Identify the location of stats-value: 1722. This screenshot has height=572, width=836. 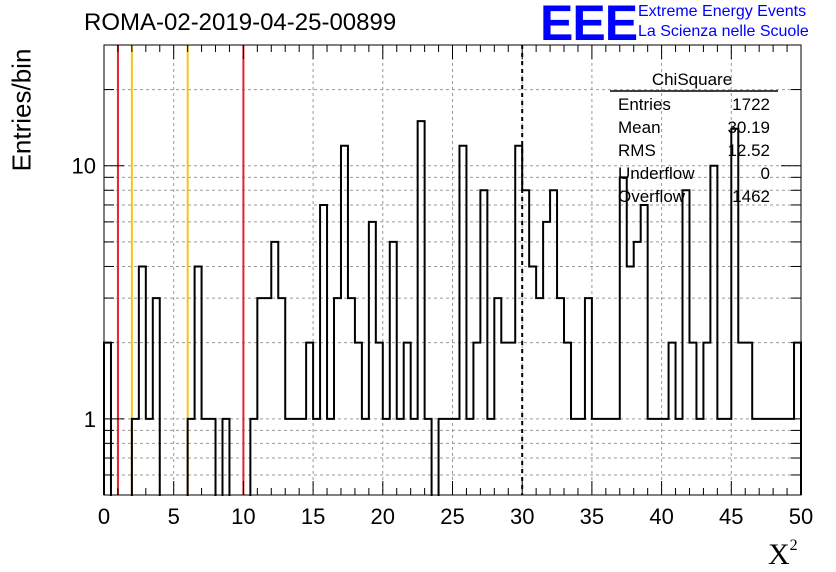
(751, 104).